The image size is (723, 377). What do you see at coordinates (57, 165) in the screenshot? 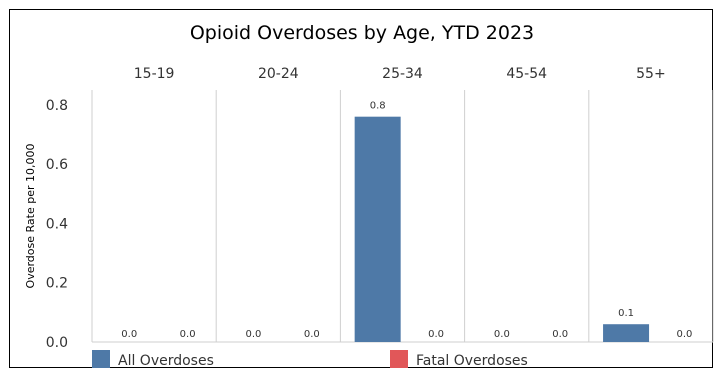
I see `y-tick-label: 0.6` at bounding box center [57, 165].